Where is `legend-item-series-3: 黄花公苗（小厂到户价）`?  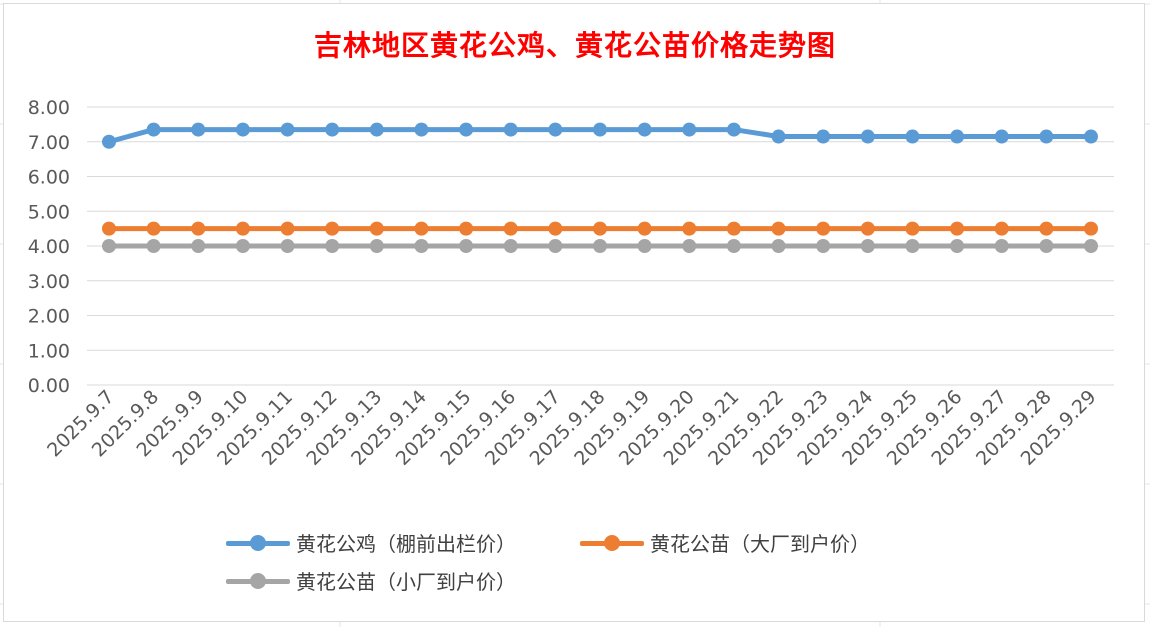
legend-item-series-3: 黄花公苗（小厂到户价） is located at coordinates (371, 580).